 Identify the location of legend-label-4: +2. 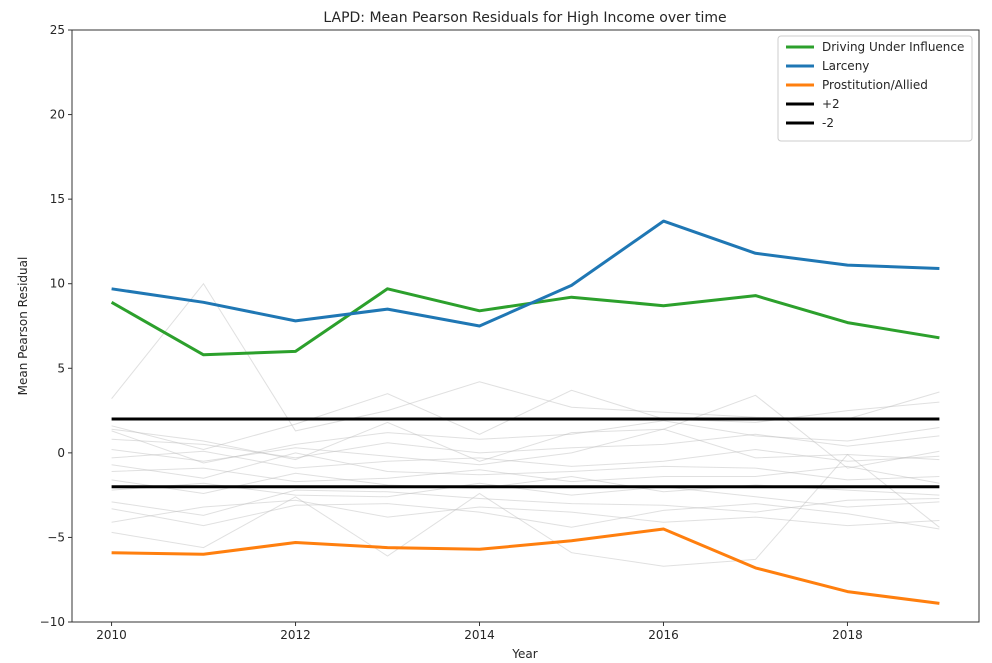
(831, 104).